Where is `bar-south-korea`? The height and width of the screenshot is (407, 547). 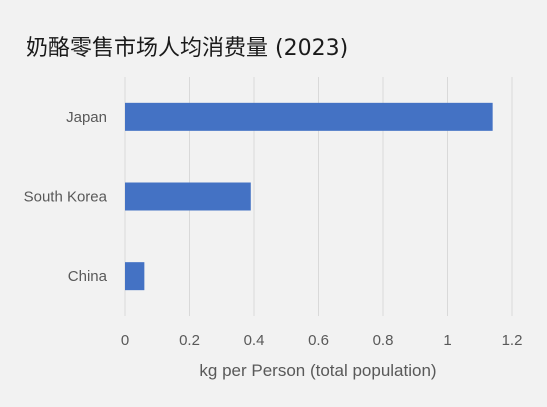 bar-south-korea is located at coordinates (188, 196).